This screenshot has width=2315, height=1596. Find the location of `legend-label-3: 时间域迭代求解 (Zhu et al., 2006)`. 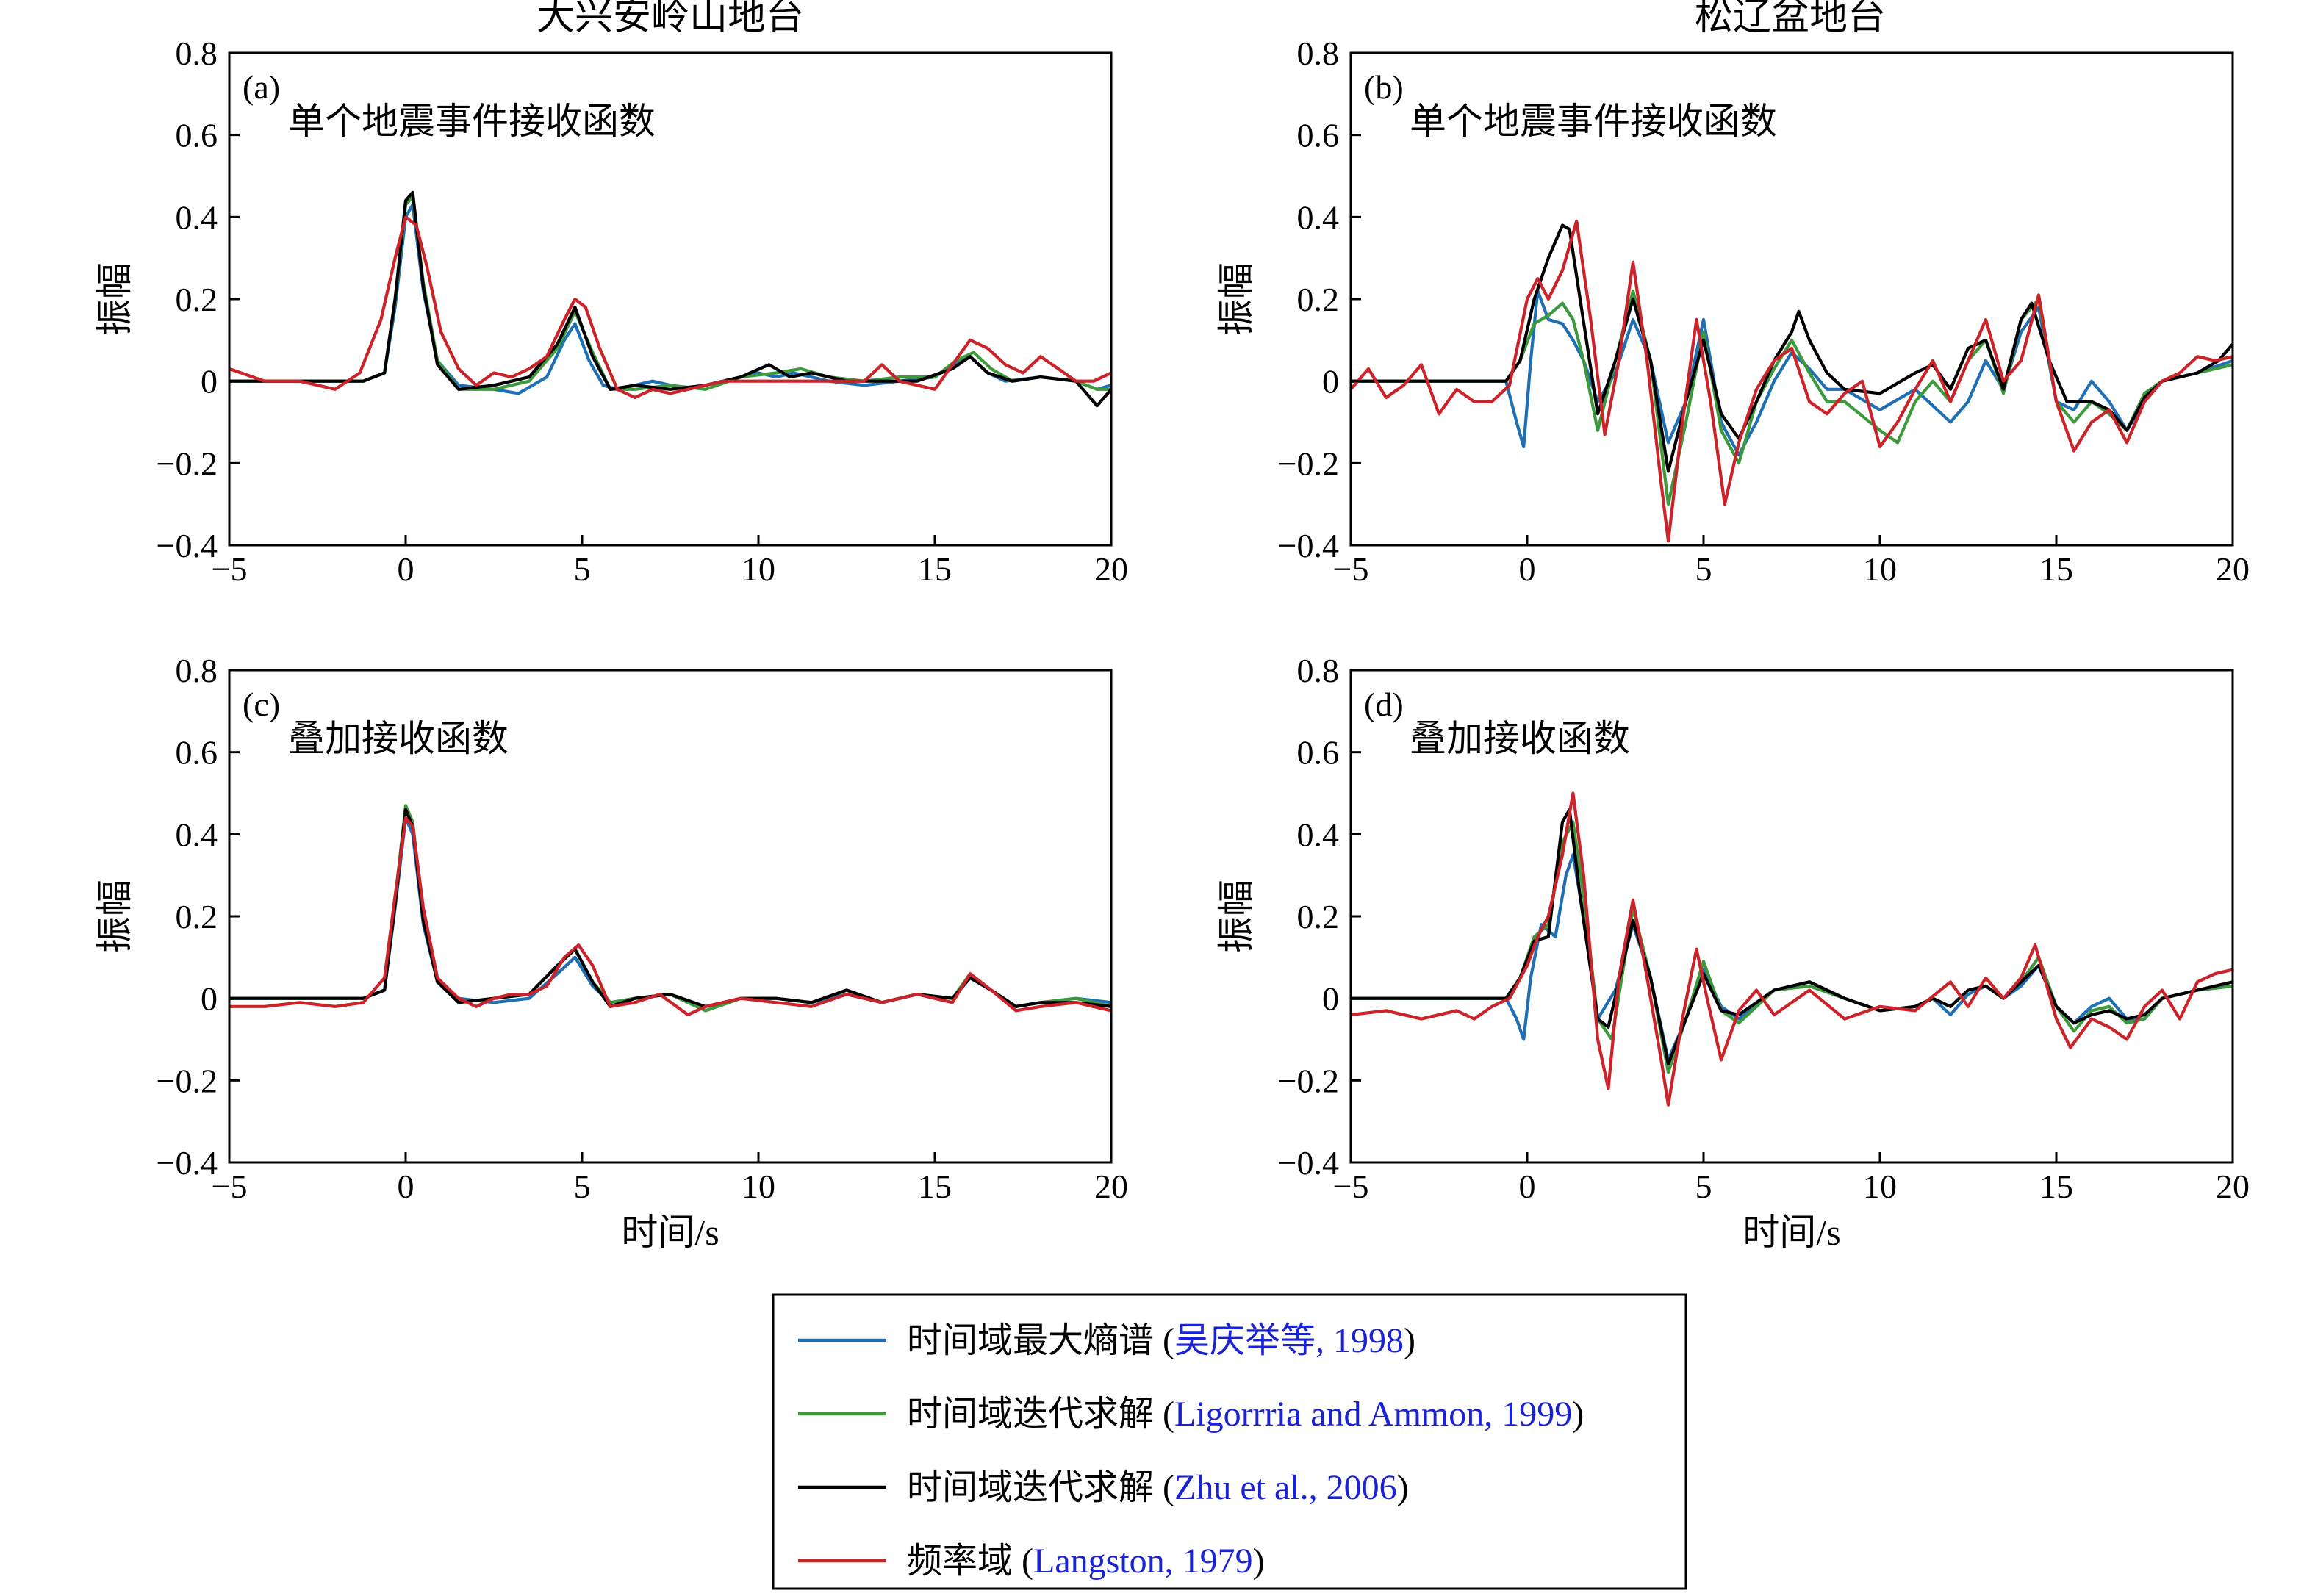

legend-label-3: 时间域迭代求解 (Zhu et al., 2006) is located at coordinates (1158, 1487).